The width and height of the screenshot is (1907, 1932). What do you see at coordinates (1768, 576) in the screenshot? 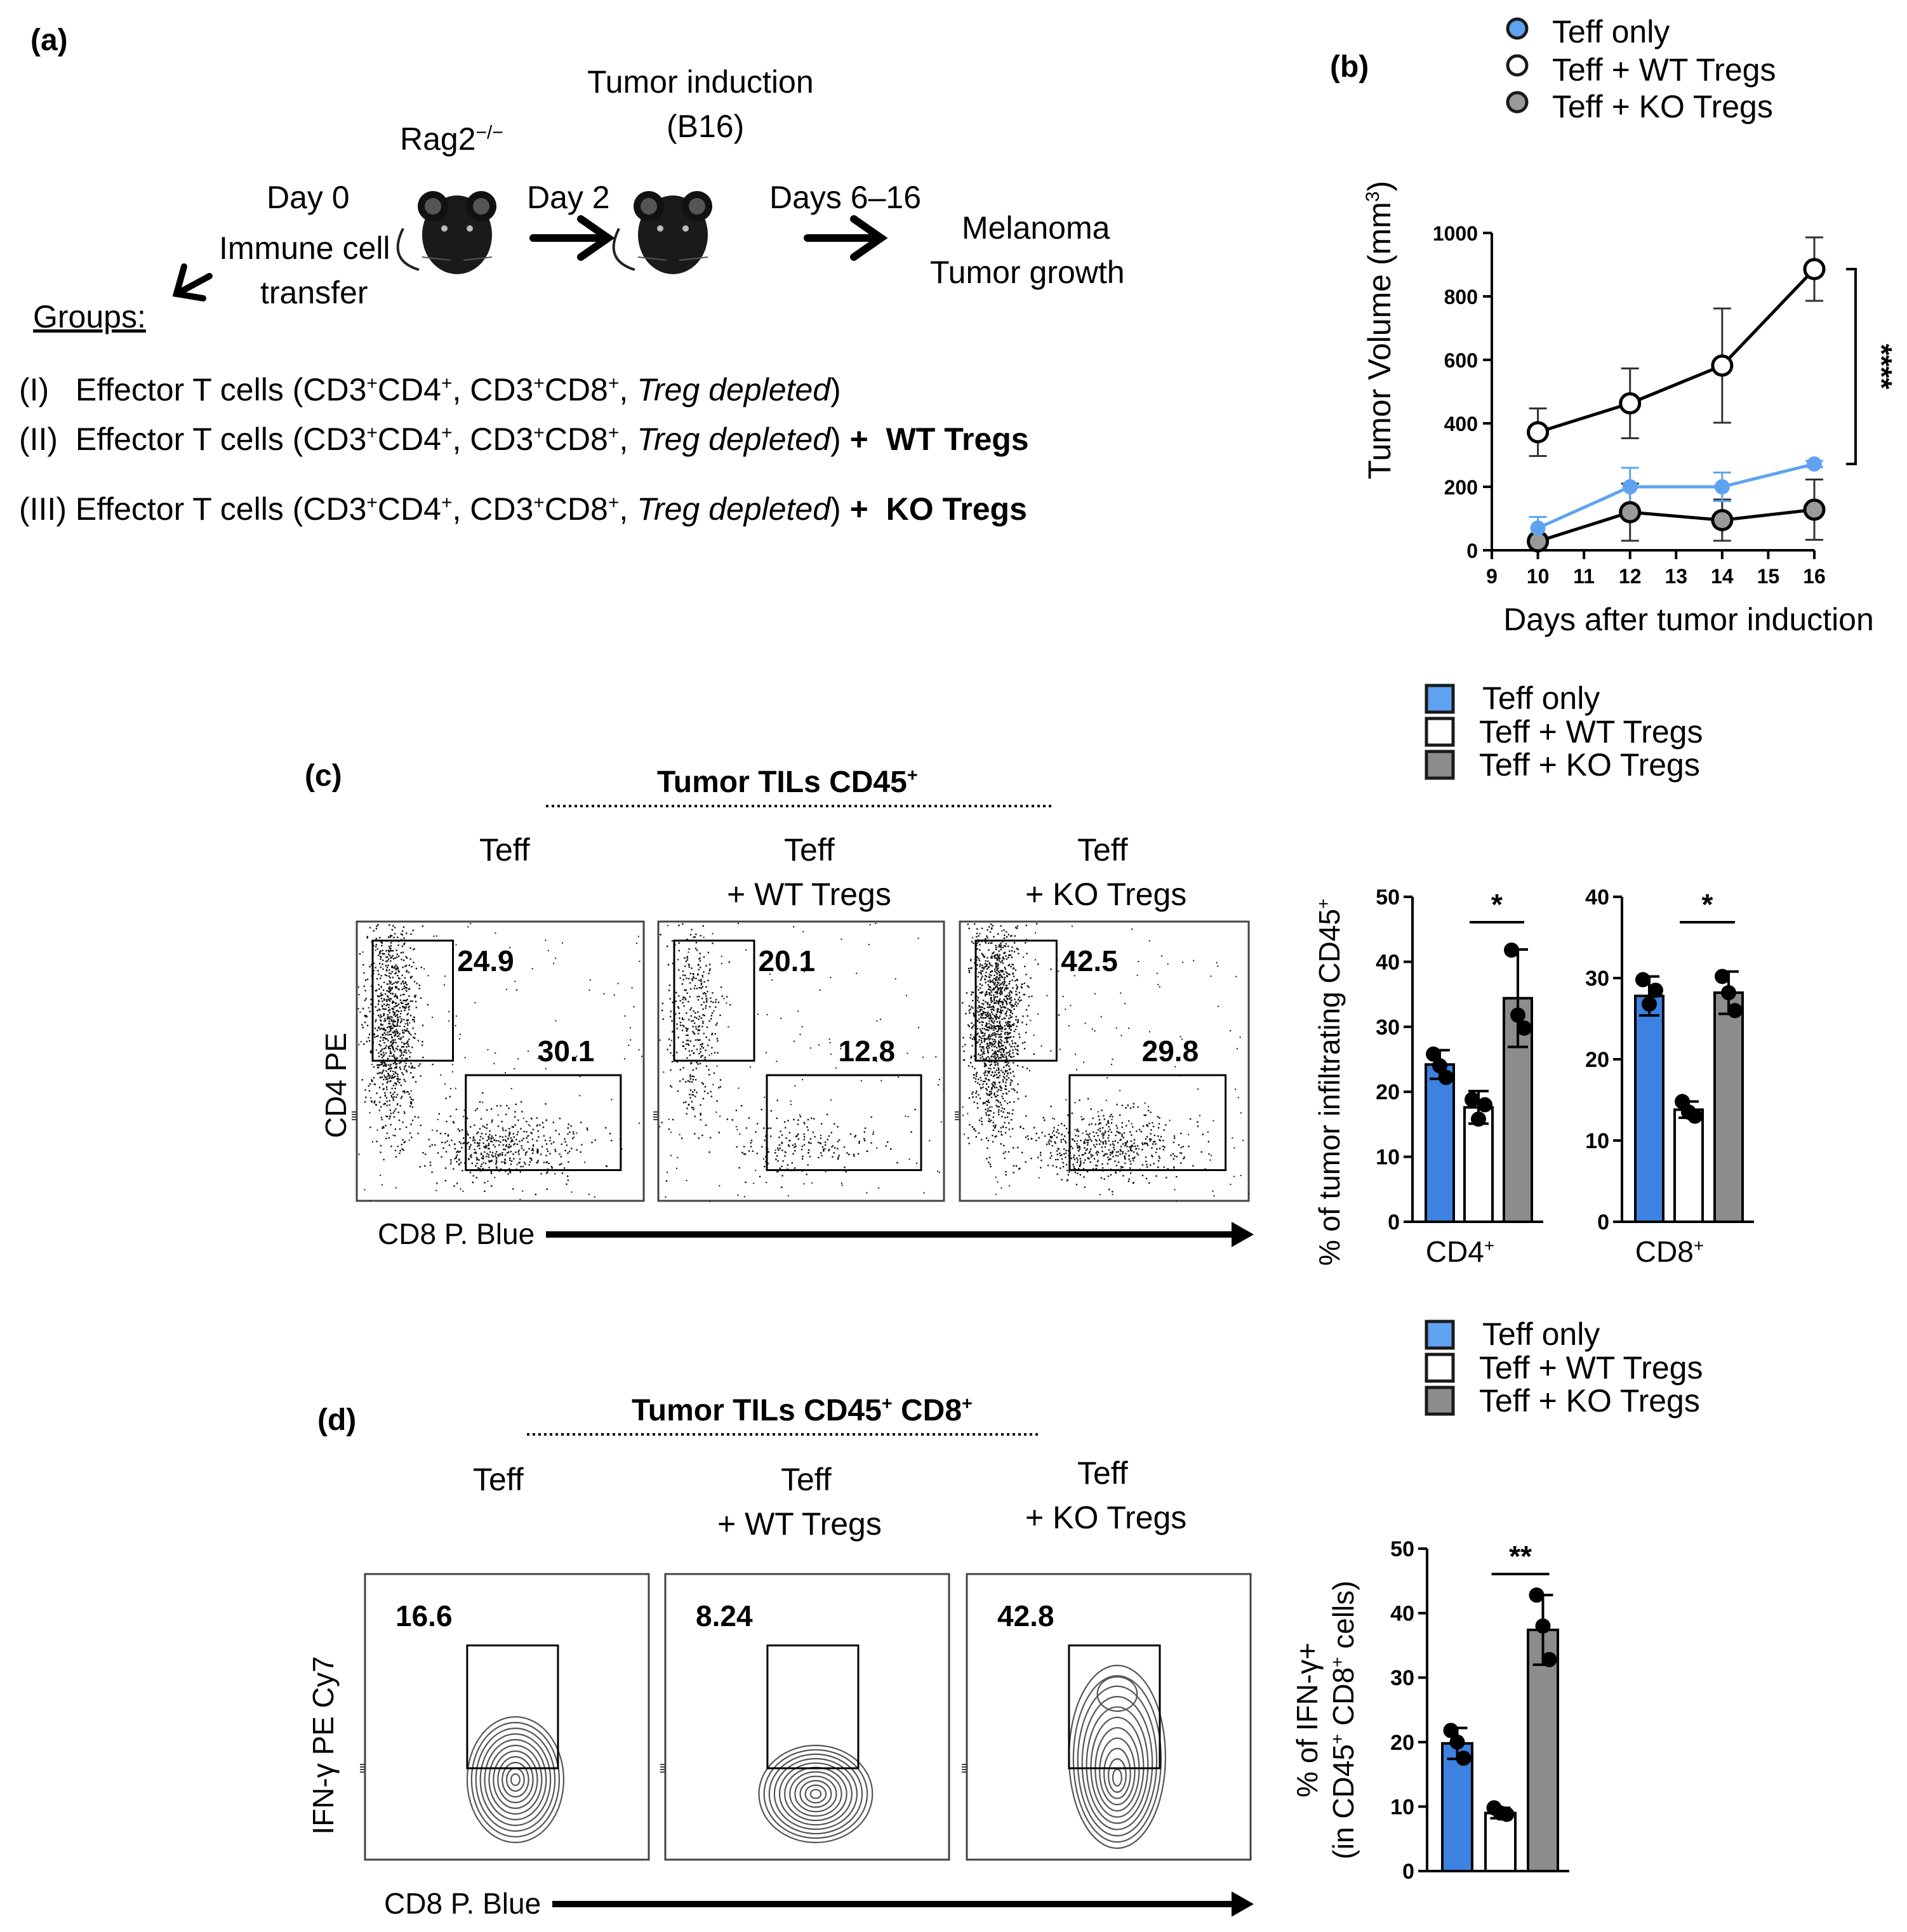
I see `x-tick-label: 15` at bounding box center [1768, 576].